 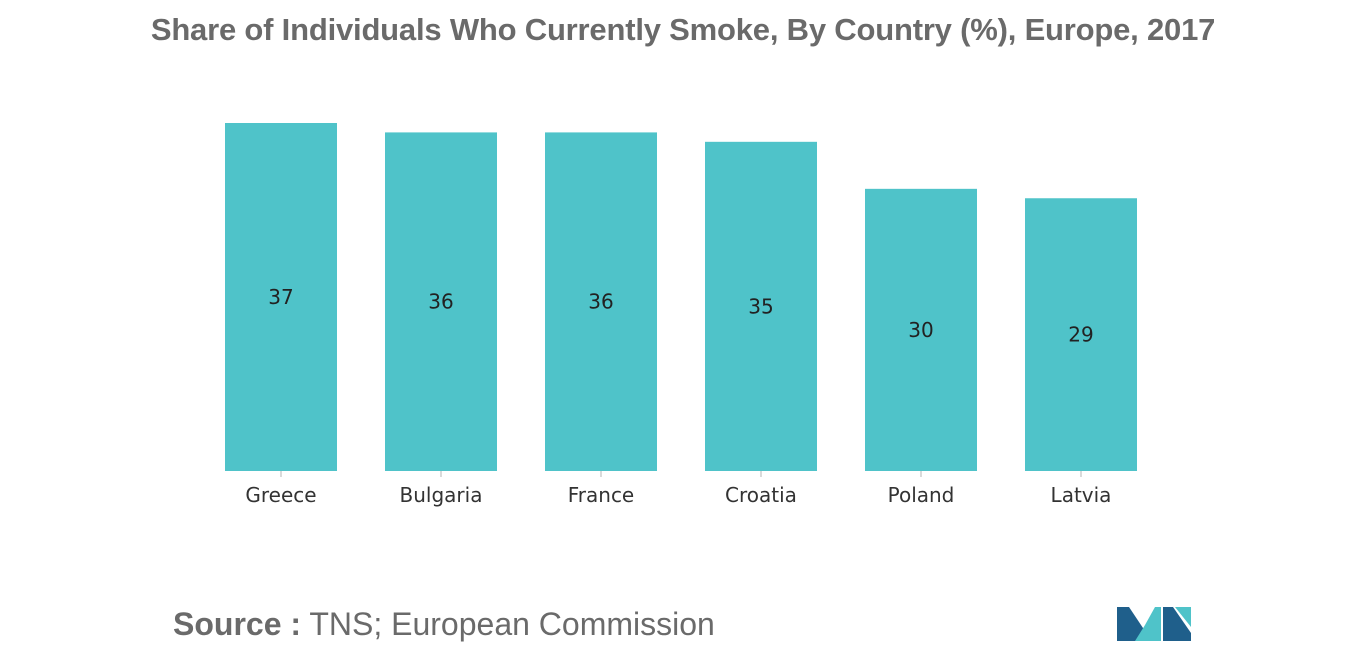 What do you see at coordinates (280, 495) in the screenshot?
I see `x-tick-label-greece: Greece` at bounding box center [280, 495].